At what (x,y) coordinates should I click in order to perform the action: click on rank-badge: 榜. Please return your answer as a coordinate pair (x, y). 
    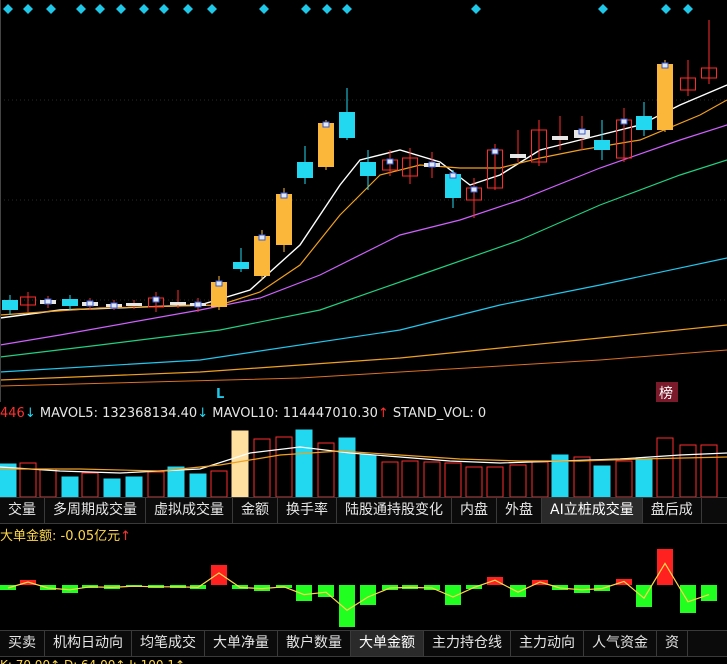
    Looking at the image, I should click on (666, 393).